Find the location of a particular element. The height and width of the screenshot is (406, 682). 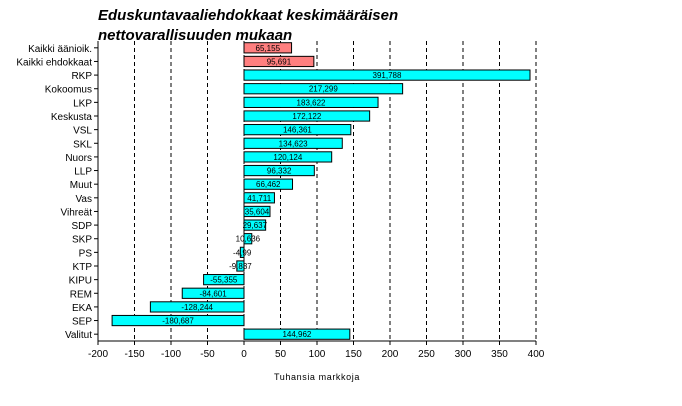

chart-title-line-2: nettovarallisuuden mukaan is located at coordinates (195, 35).